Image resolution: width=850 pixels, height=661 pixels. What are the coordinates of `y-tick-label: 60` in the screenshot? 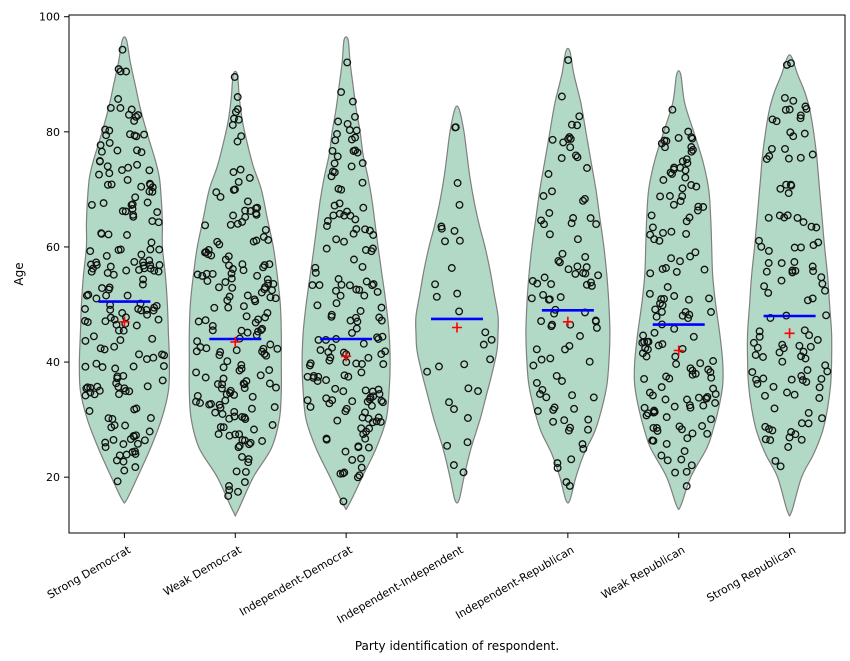 It's located at (53, 247).